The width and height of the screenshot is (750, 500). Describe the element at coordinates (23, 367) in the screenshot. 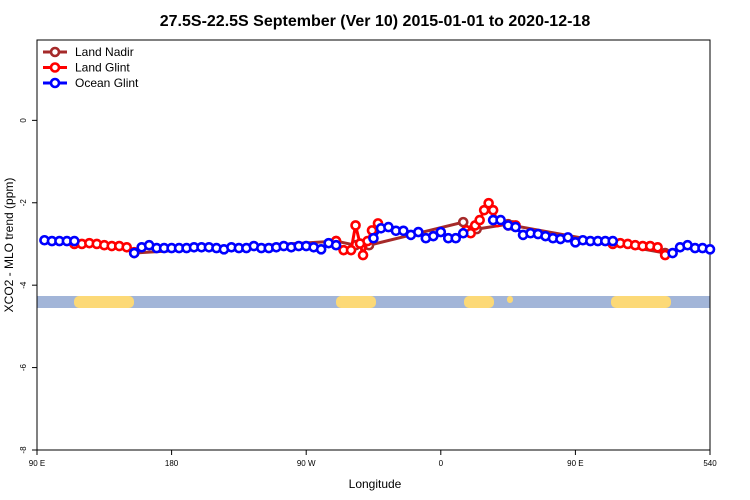

I see `y-tick-label: -6` at that location.